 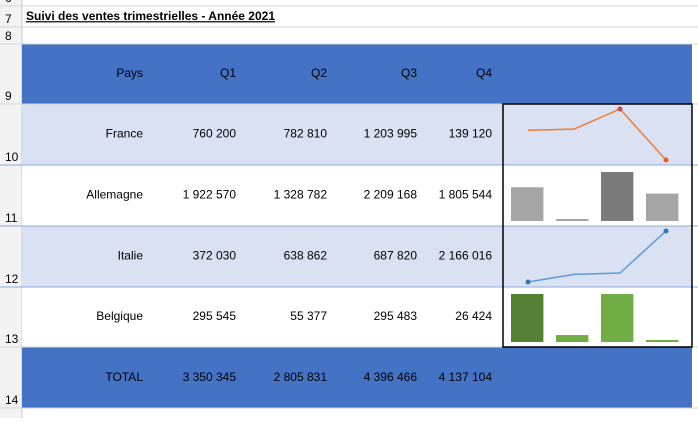 I want to click on cell-value: 1 805 544, so click(x=466, y=195).